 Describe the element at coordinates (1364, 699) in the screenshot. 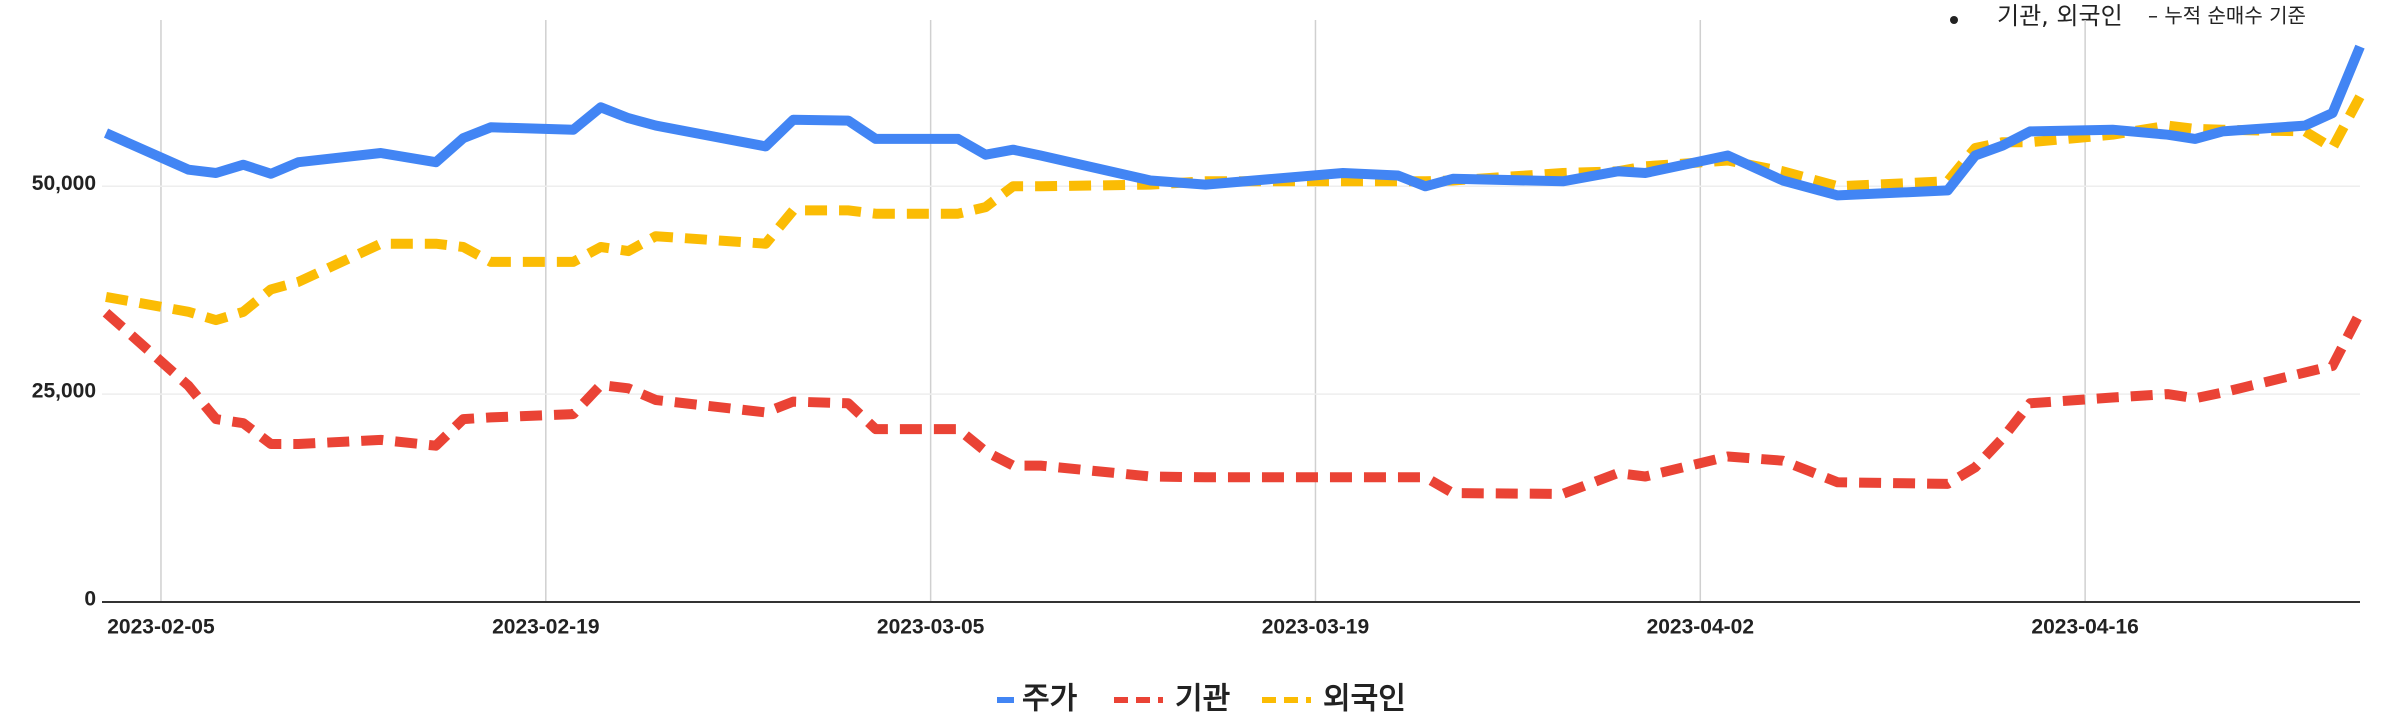

I see `legend-label: 외국인` at that location.